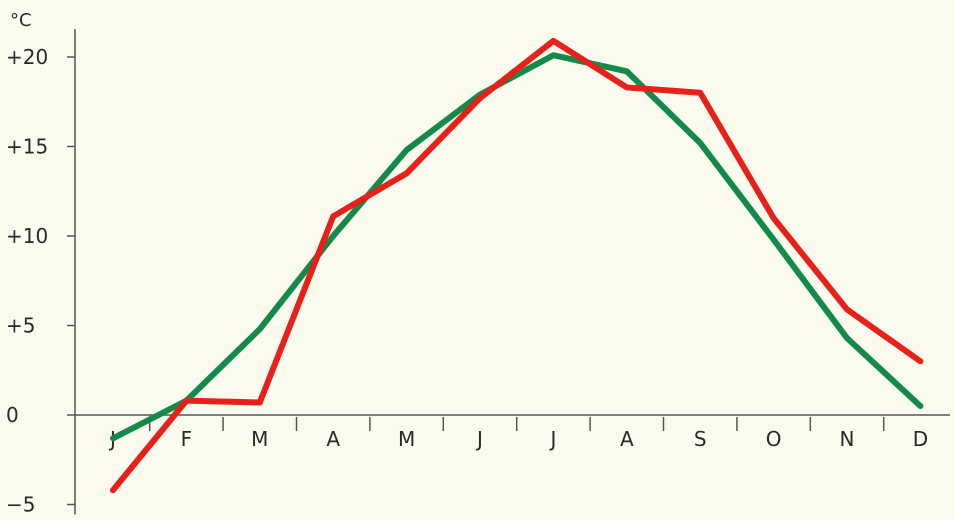 The width and height of the screenshot is (955, 520). What do you see at coordinates (20, 326) in the screenshot?
I see `y-tick-label: +5` at bounding box center [20, 326].